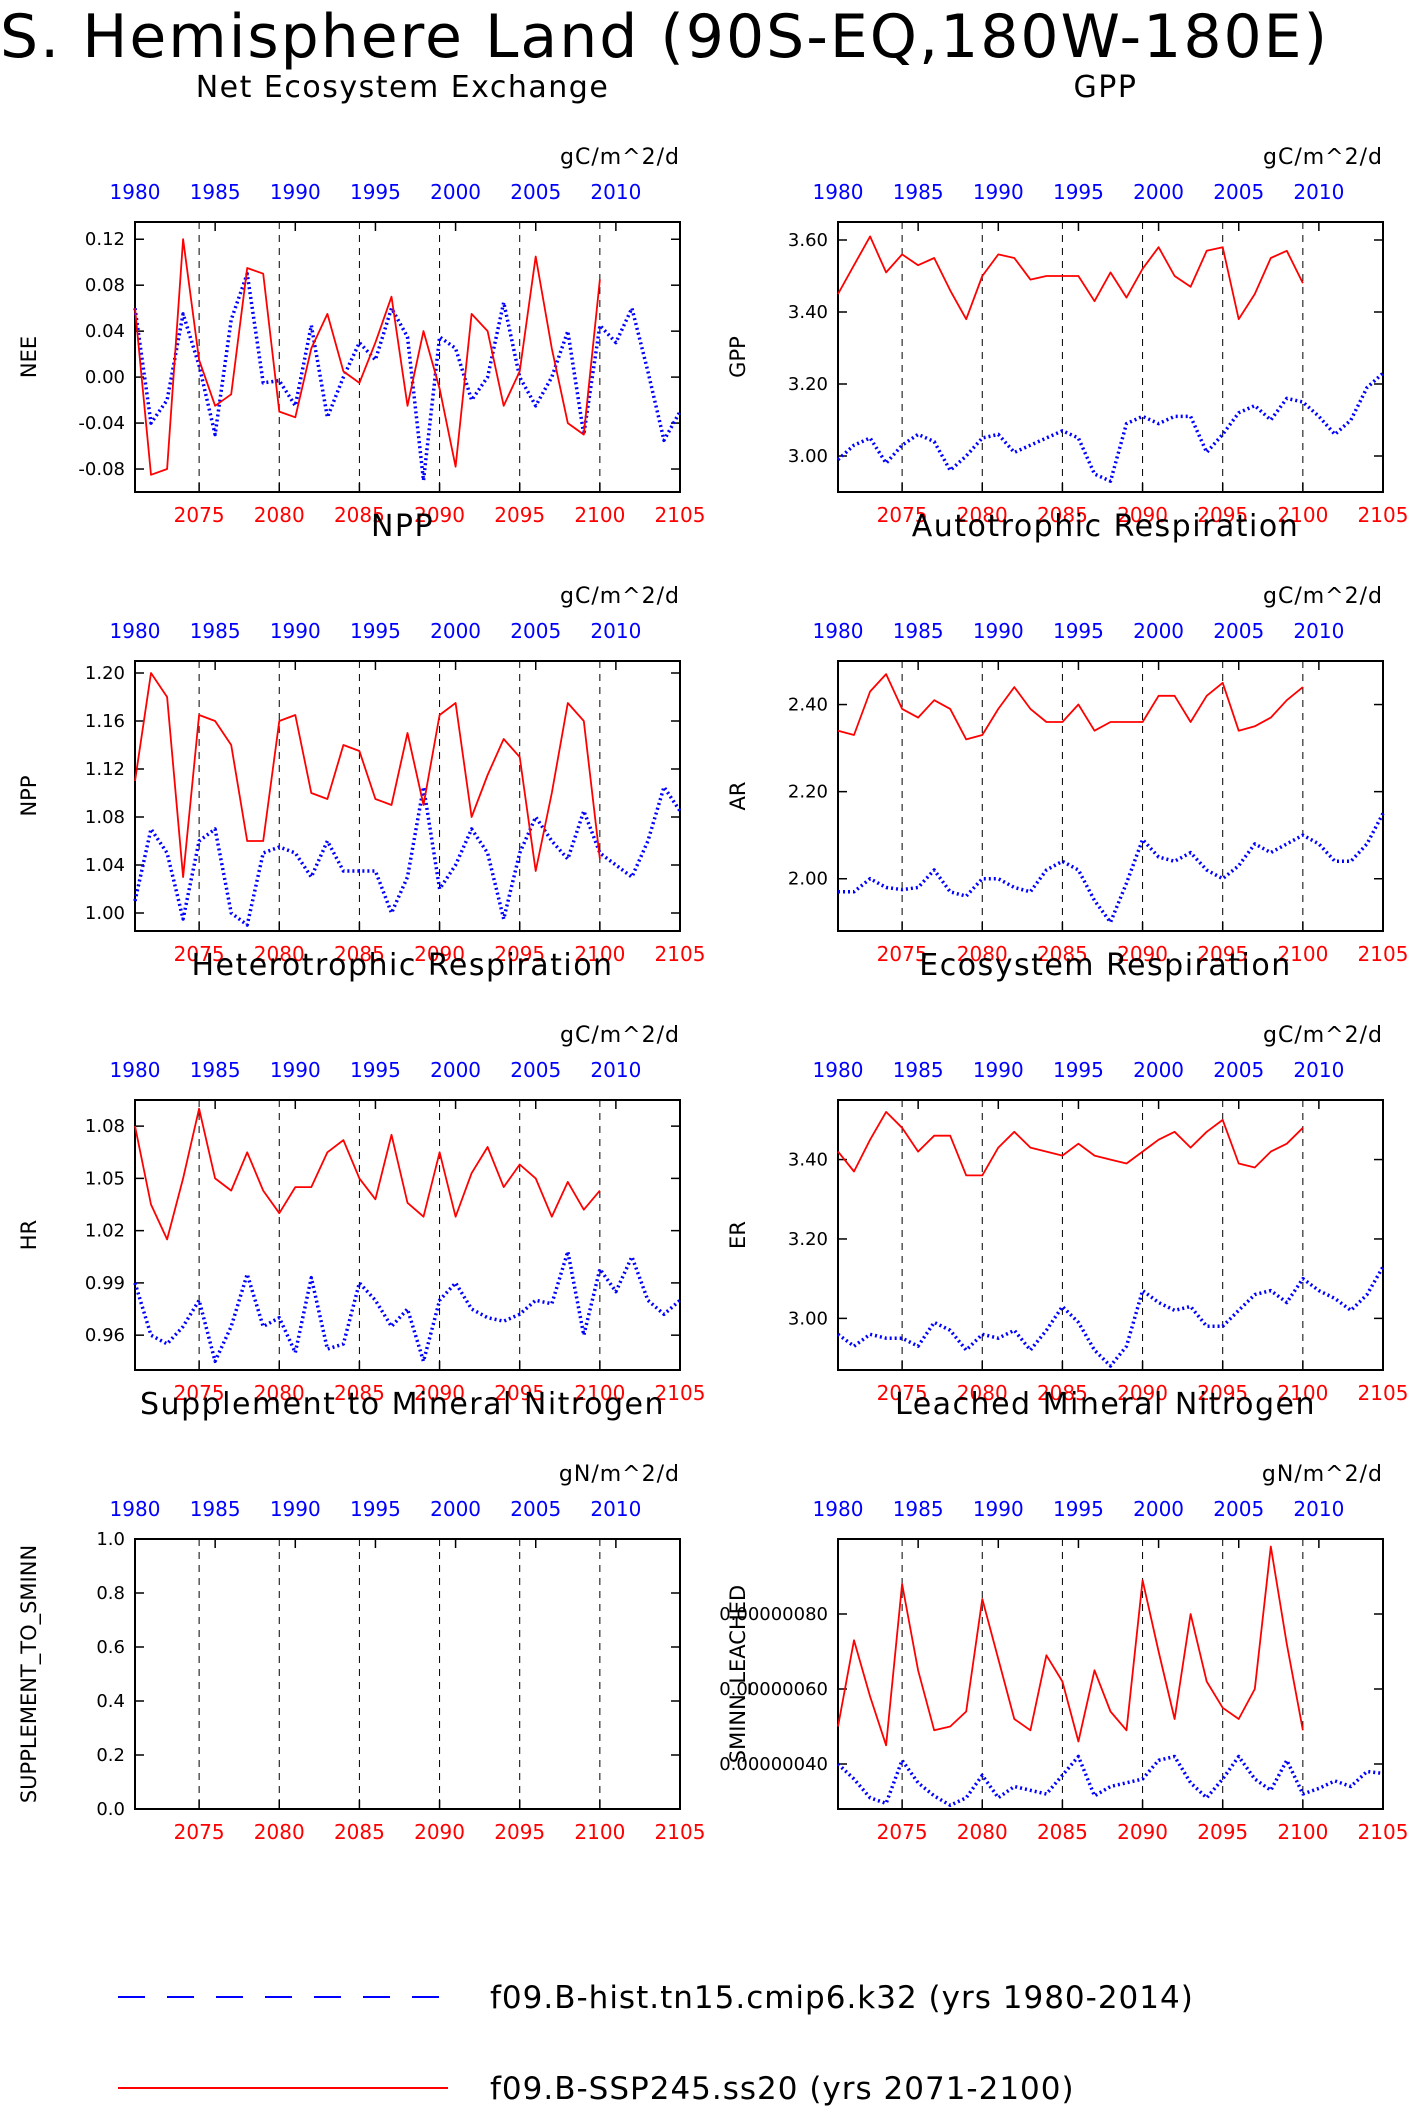  What do you see at coordinates (773, 1689) in the screenshot?
I see `panel-leached-mineral-nitrogen-ytick-label: 0.00000060` at bounding box center [773, 1689].